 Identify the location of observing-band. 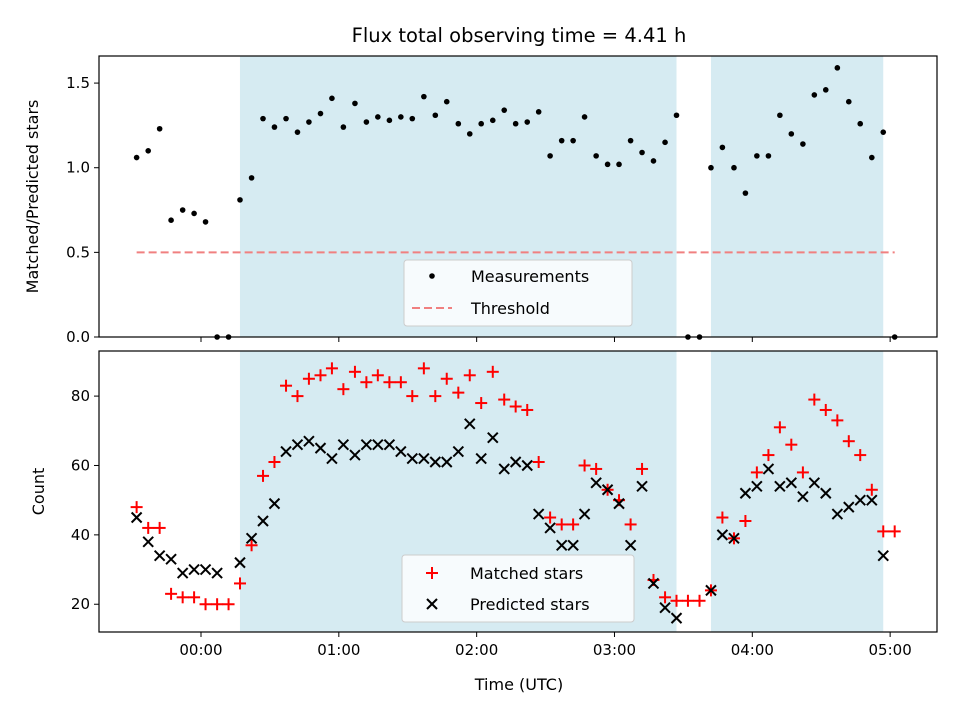
(797, 491).